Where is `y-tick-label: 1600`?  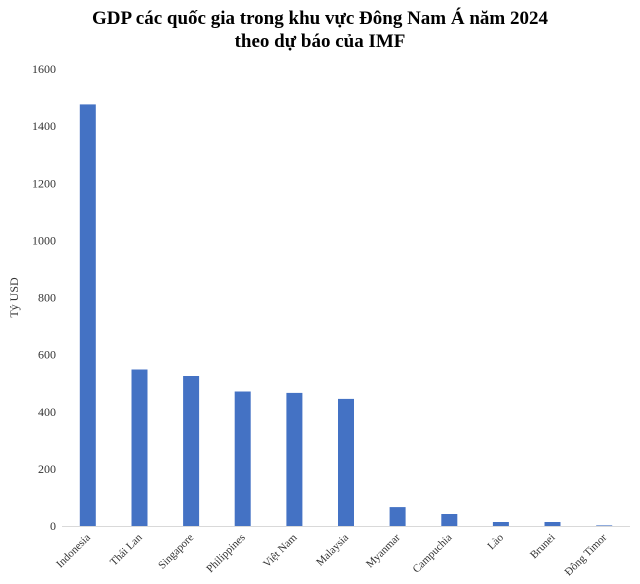
y-tick-label: 1600 is located at coordinates (44, 69).